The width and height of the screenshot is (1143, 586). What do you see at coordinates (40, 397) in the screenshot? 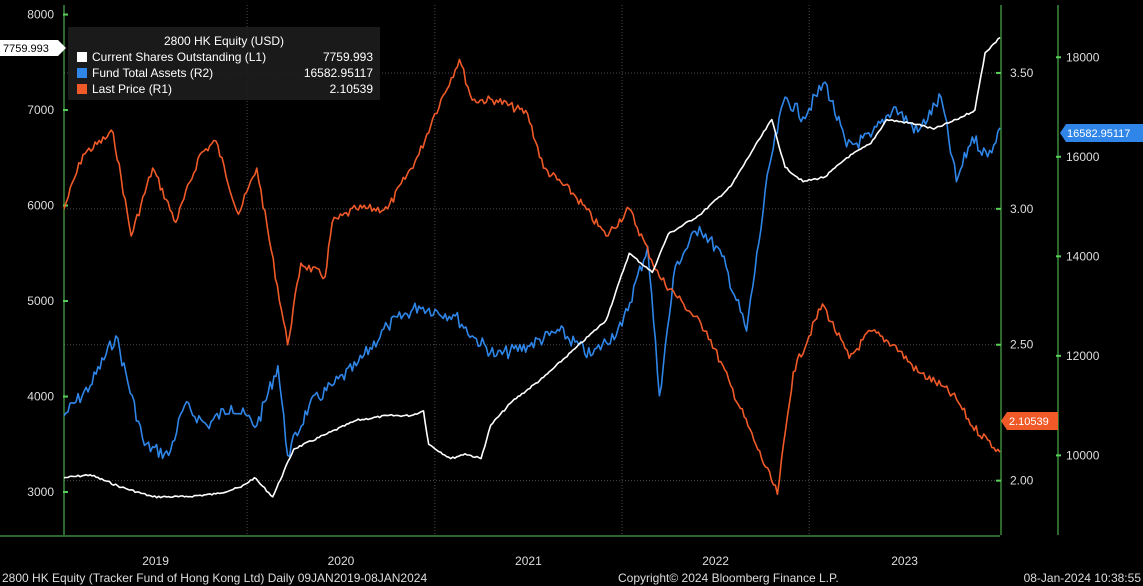
I see `y-tick-label-left: 4000` at bounding box center [40, 397].